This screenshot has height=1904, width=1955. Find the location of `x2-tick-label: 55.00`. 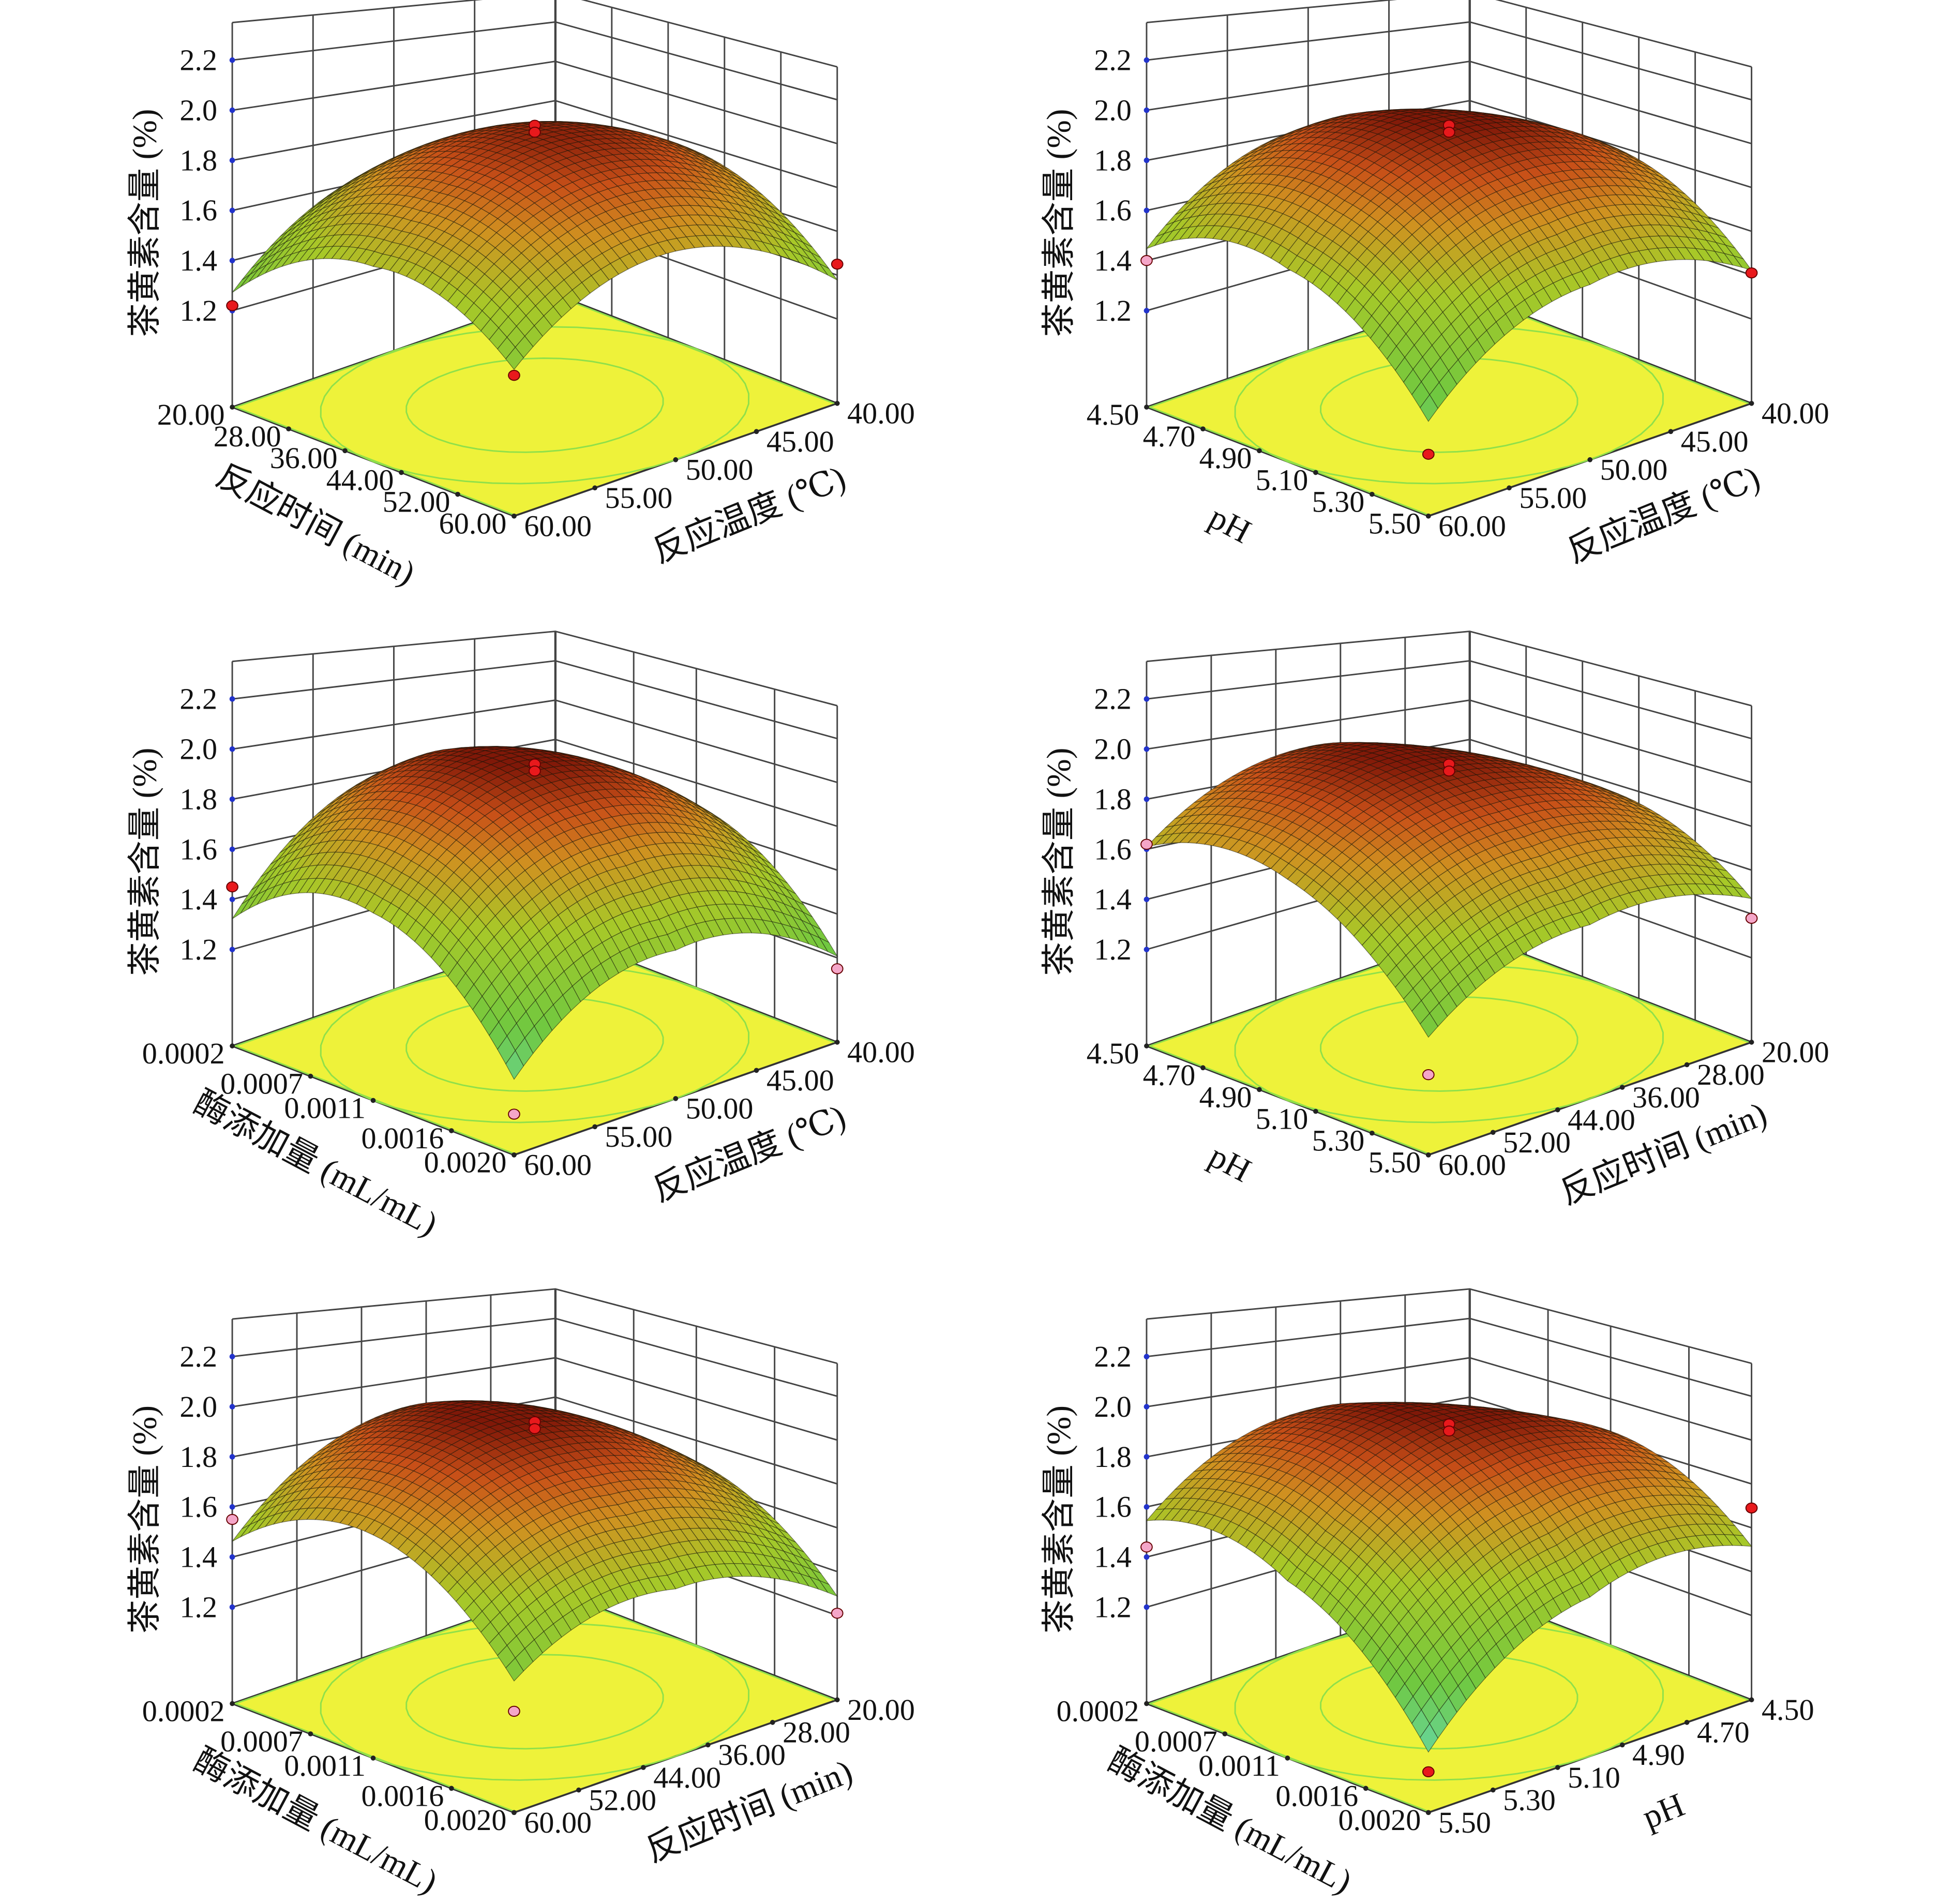

x2-tick-label: 55.00 is located at coordinates (639, 498).